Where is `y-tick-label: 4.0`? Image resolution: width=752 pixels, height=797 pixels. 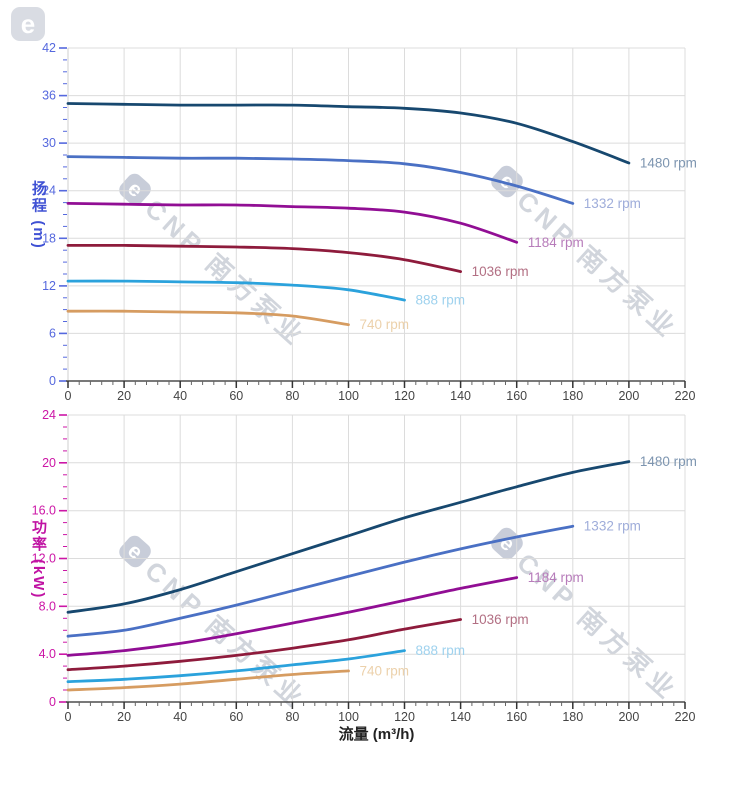 y-tick-label: 4.0 is located at coordinates (47, 654).